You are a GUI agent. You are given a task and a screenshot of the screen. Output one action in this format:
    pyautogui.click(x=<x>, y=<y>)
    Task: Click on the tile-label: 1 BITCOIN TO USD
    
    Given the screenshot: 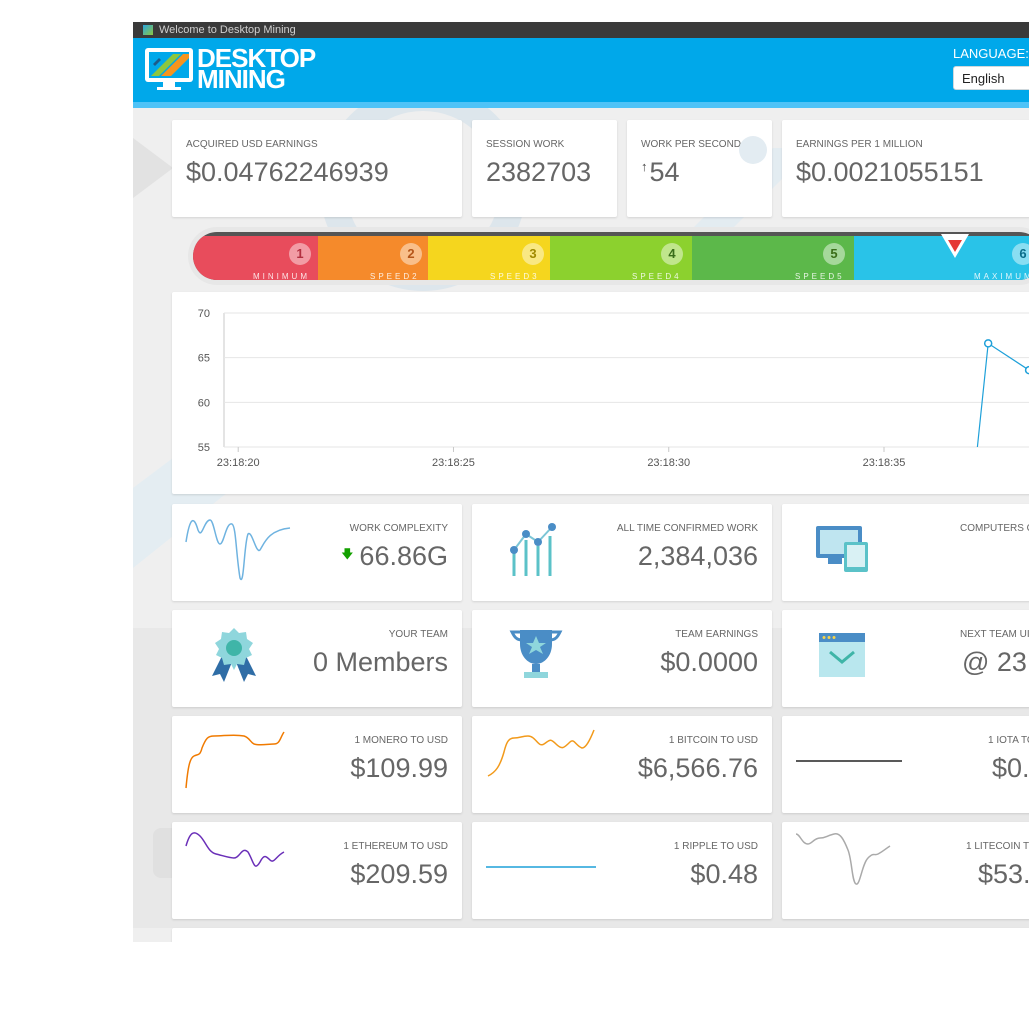 What is the action you would take?
    pyautogui.click(x=713, y=740)
    